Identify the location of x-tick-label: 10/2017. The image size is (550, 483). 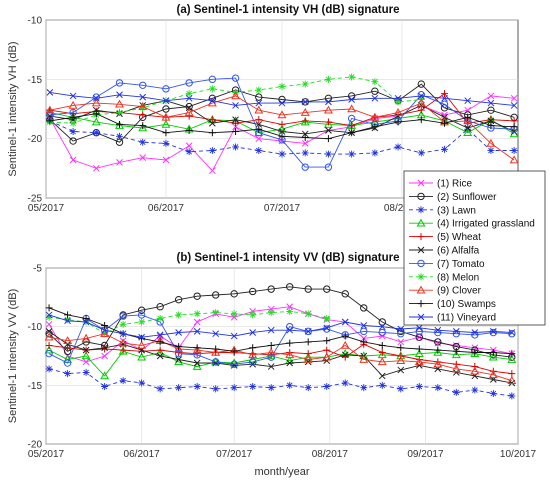
(518, 454).